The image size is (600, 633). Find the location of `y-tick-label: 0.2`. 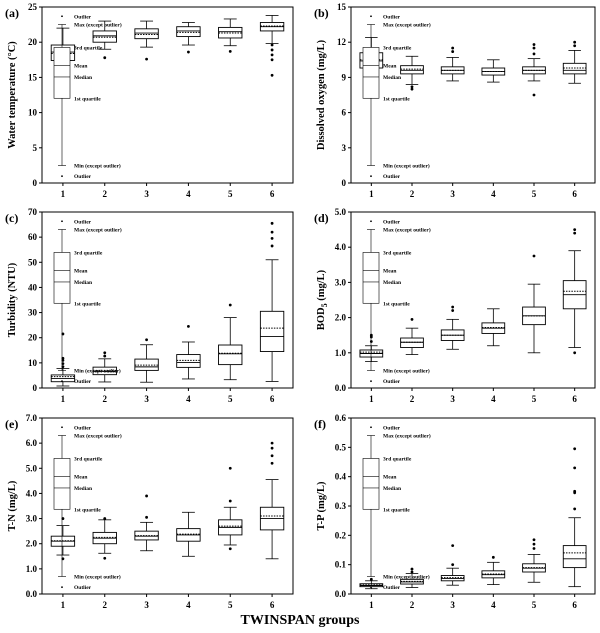

y-tick-label: 0.2 is located at coordinates (341, 535).